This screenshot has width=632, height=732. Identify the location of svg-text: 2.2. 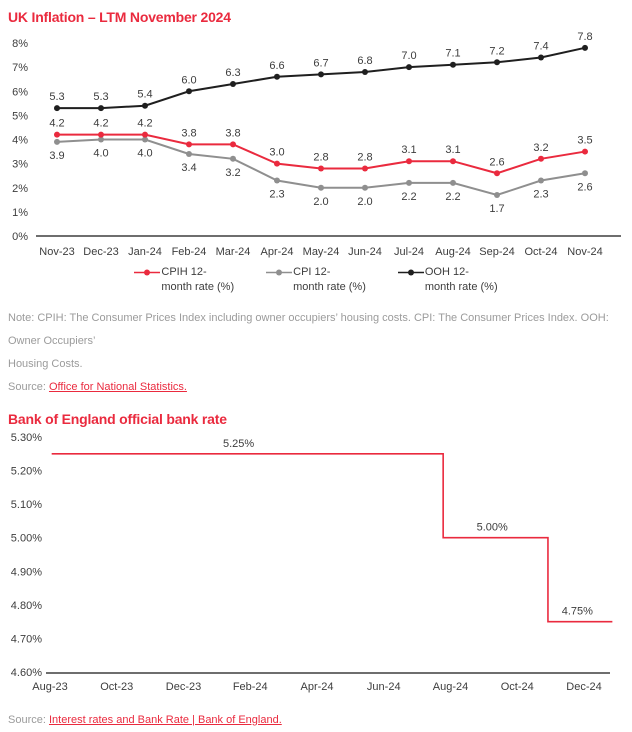
(452, 197).